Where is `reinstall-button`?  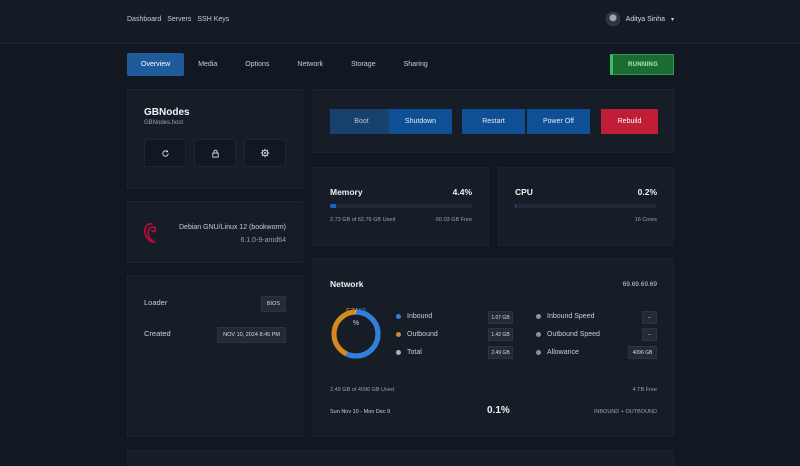 reinstall-button is located at coordinates (165, 153).